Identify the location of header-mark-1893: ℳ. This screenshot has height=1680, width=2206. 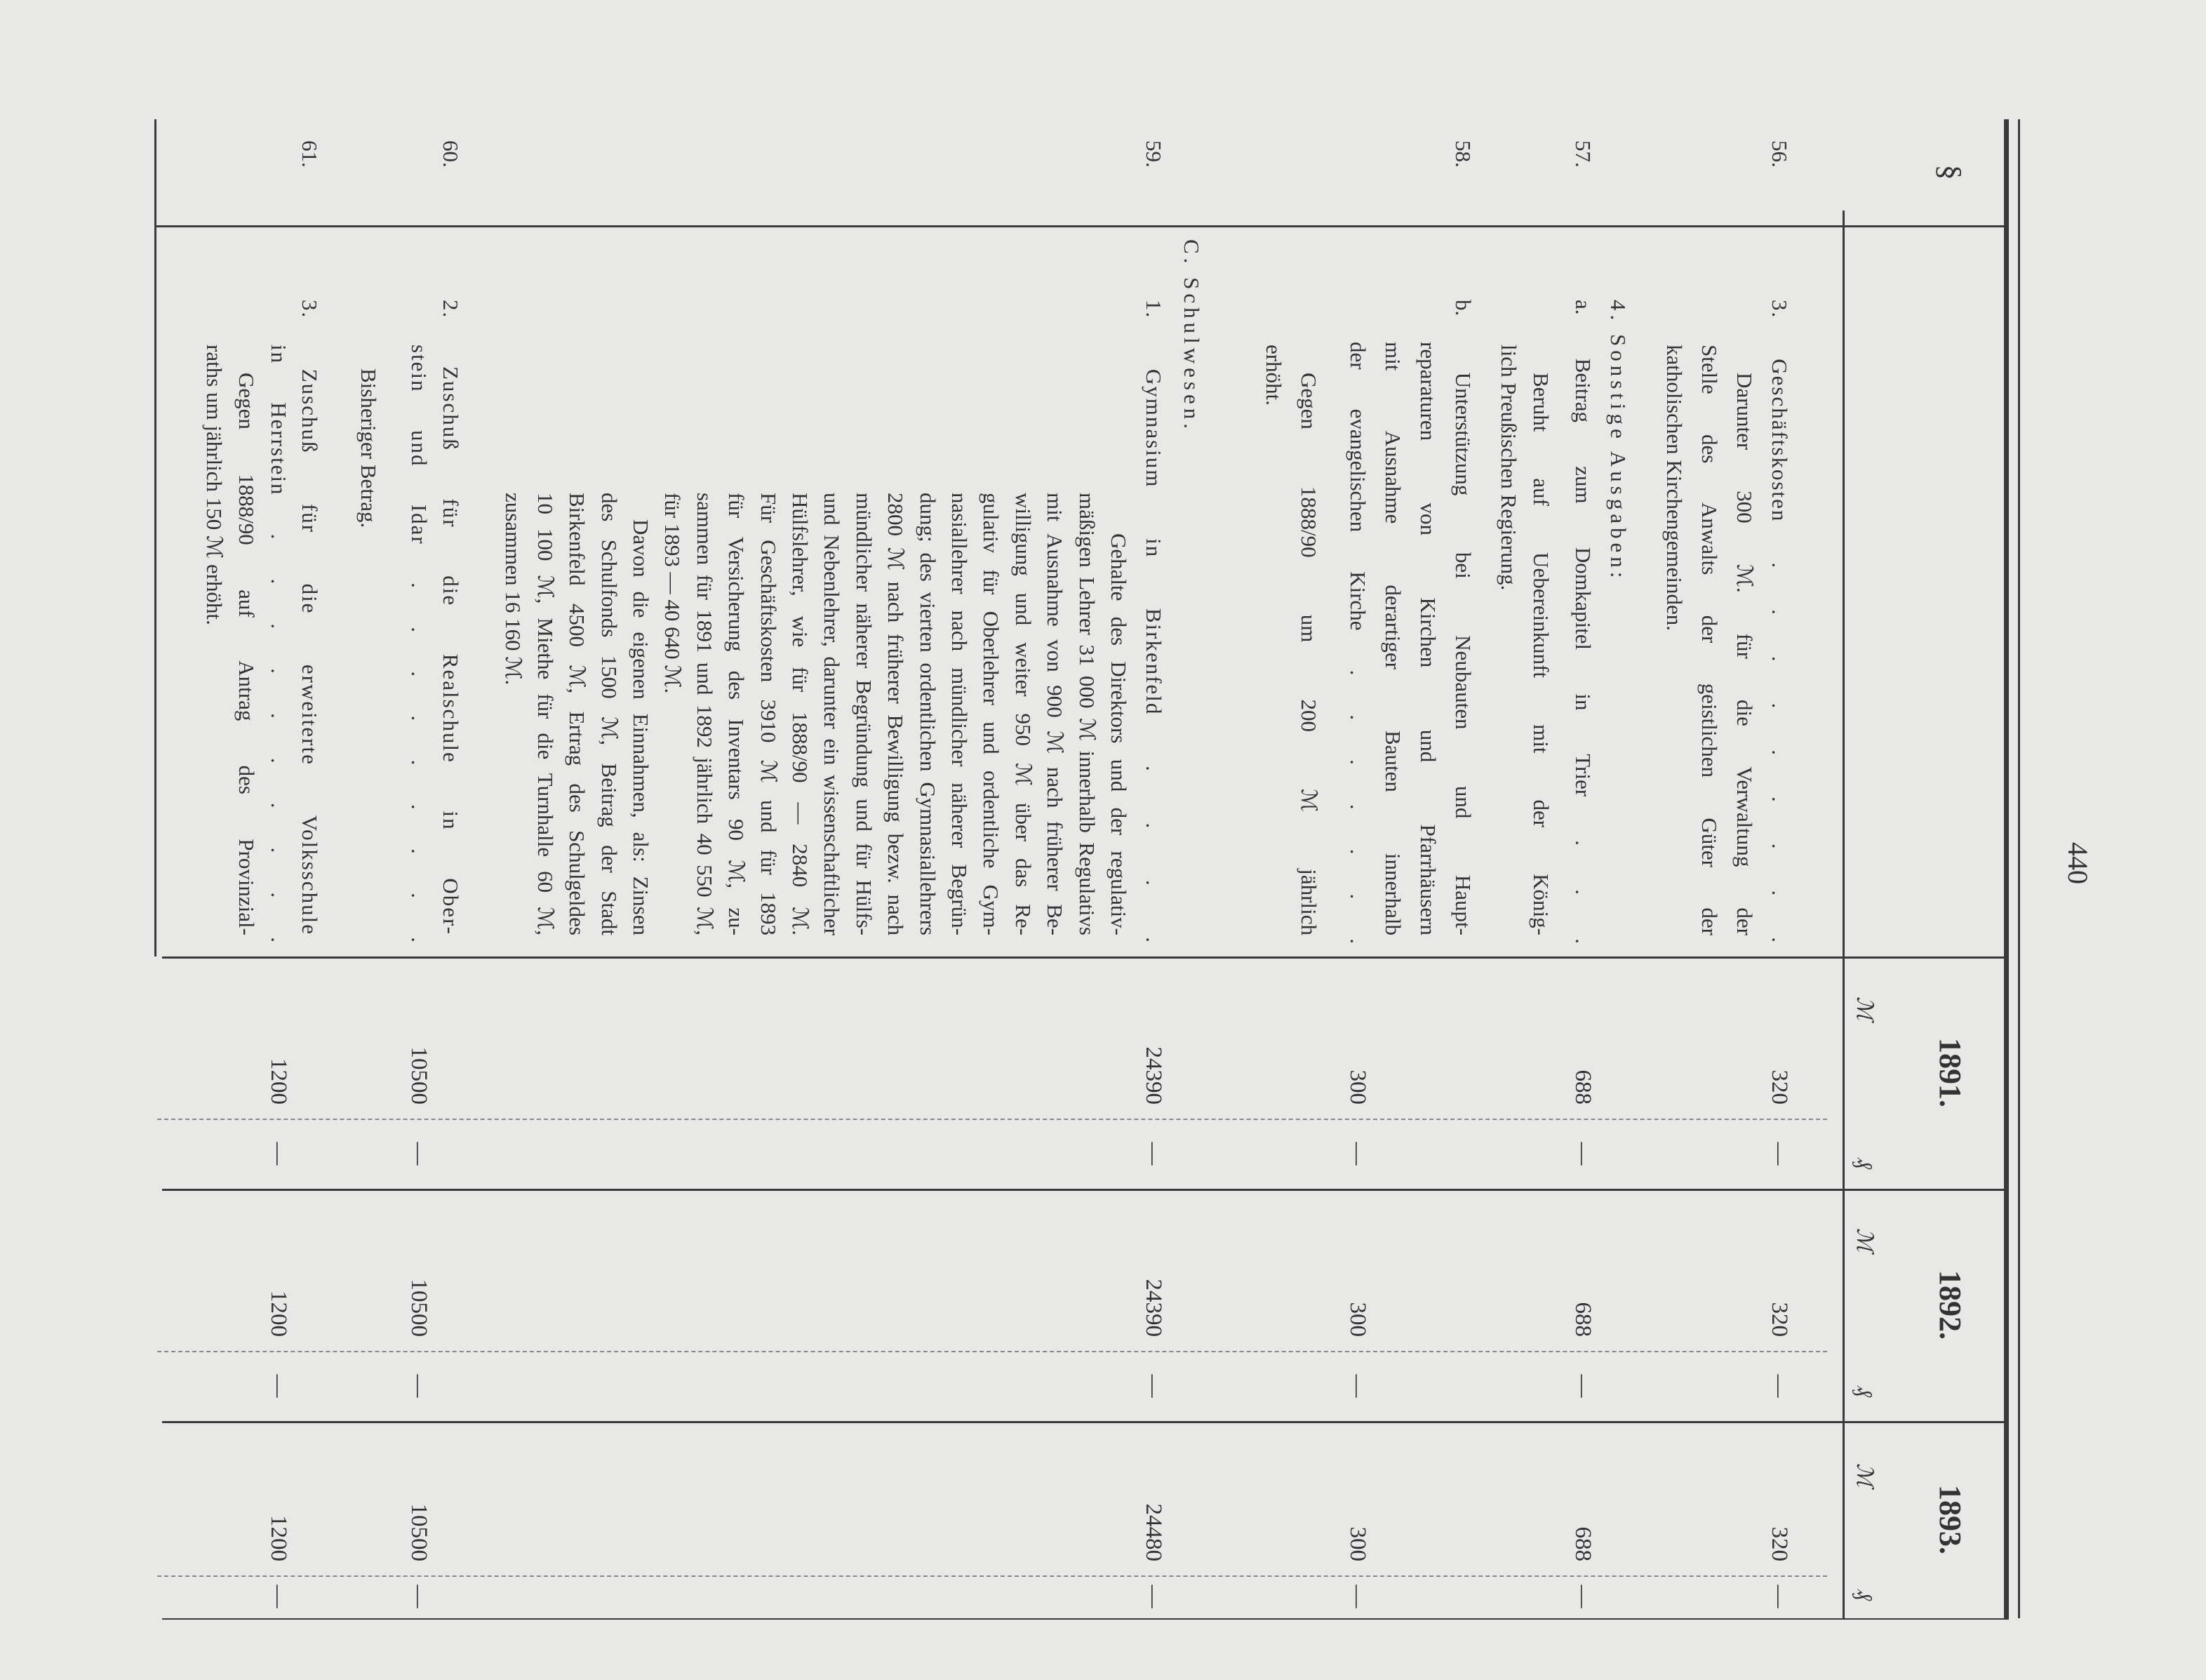
(1865, 1475).